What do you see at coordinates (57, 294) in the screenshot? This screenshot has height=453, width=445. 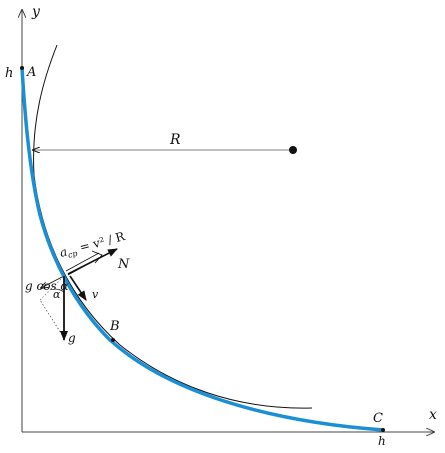 I see `angle-label: α` at bounding box center [57, 294].